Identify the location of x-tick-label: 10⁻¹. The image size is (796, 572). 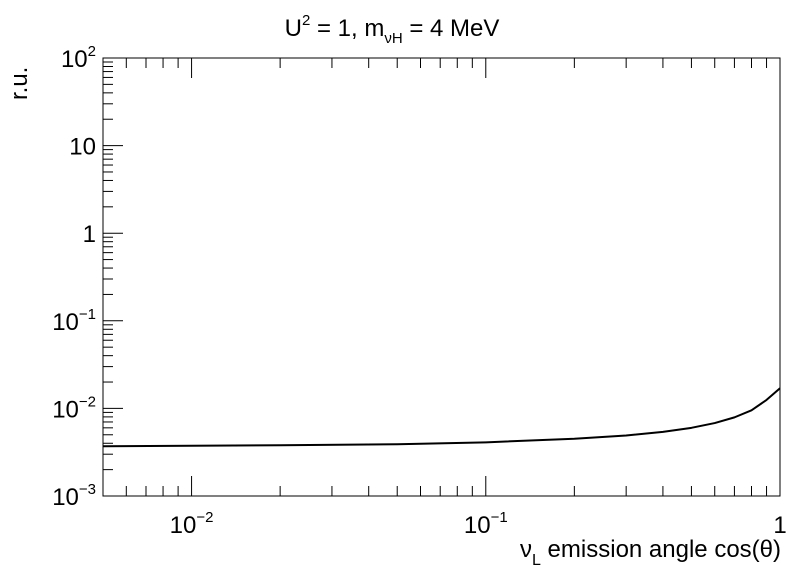
(486, 524).